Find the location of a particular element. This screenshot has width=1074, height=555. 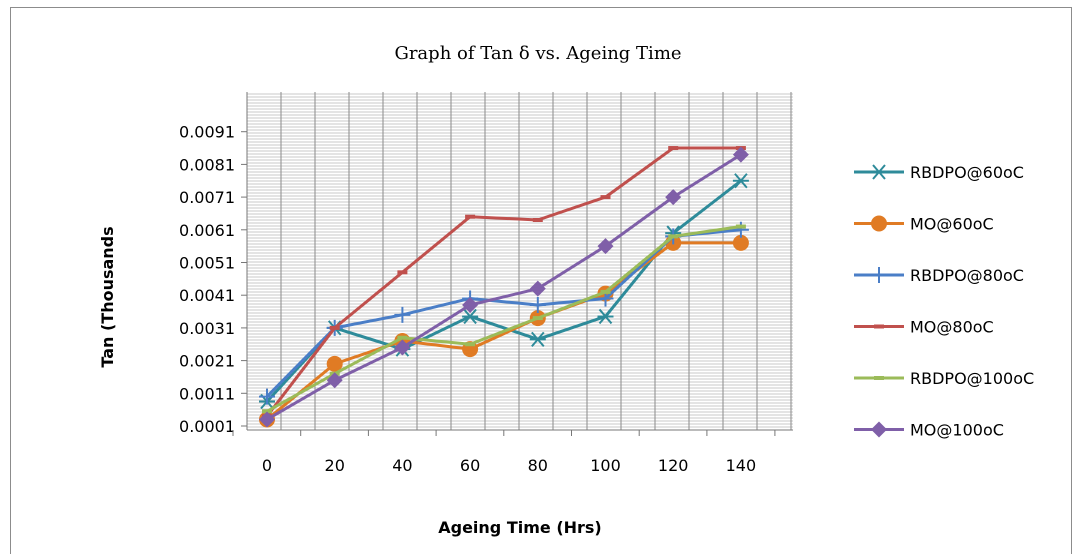

legend-label: MO@60oC is located at coordinates (952, 224).